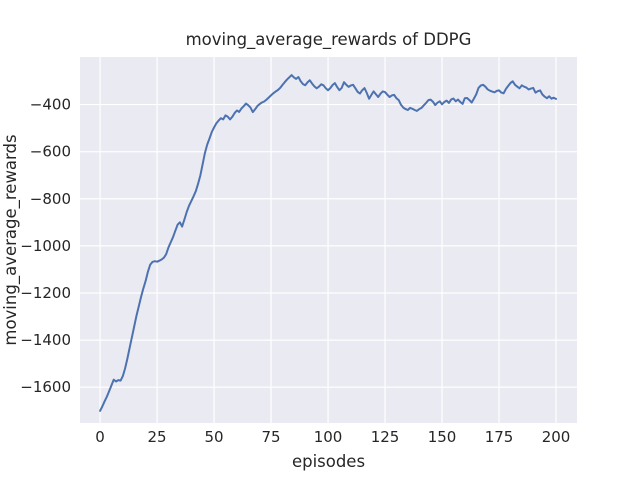 The image size is (640, 480). Describe the element at coordinates (556, 437) in the screenshot. I see `x-tick-label: 200` at that location.